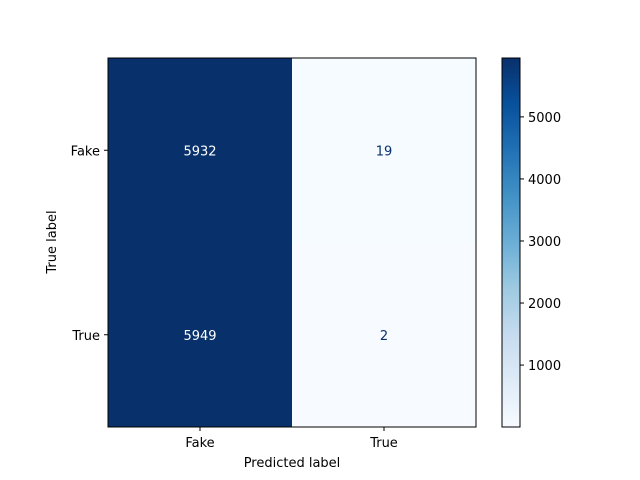 This screenshot has width=640, height=480. I want to click on colorbar-ticks: 1000 2000 3000 4000 5000, so click(540, 242).